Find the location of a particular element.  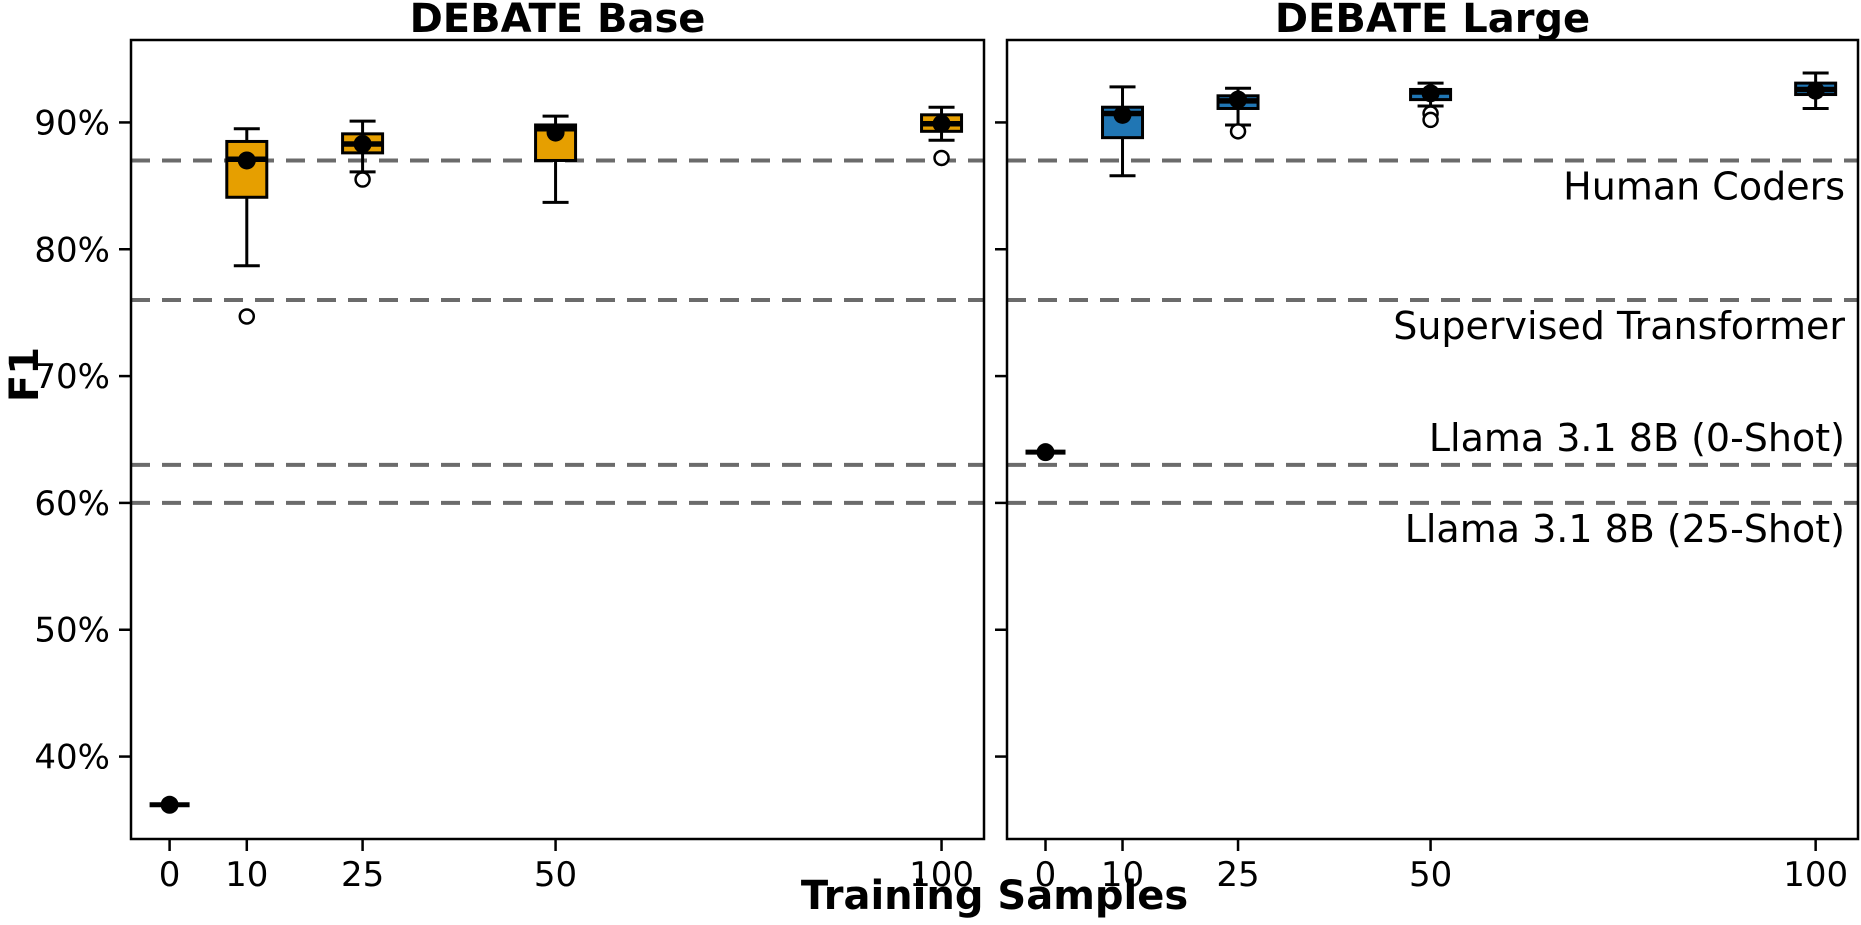

reference-label-human-coders: Human Coders is located at coordinates (1704, 186).